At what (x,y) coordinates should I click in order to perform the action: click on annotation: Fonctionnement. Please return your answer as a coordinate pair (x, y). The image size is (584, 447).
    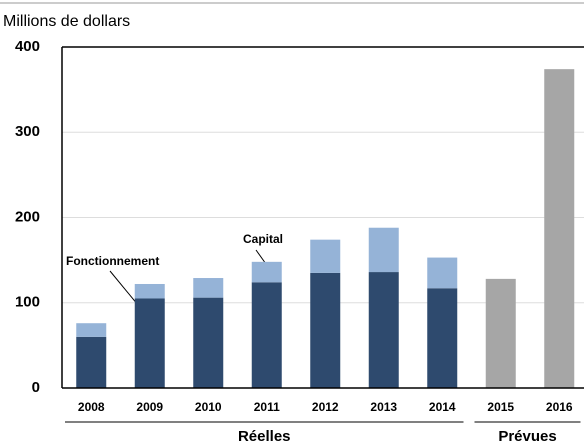
    Looking at the image, I should click on (112, 261).